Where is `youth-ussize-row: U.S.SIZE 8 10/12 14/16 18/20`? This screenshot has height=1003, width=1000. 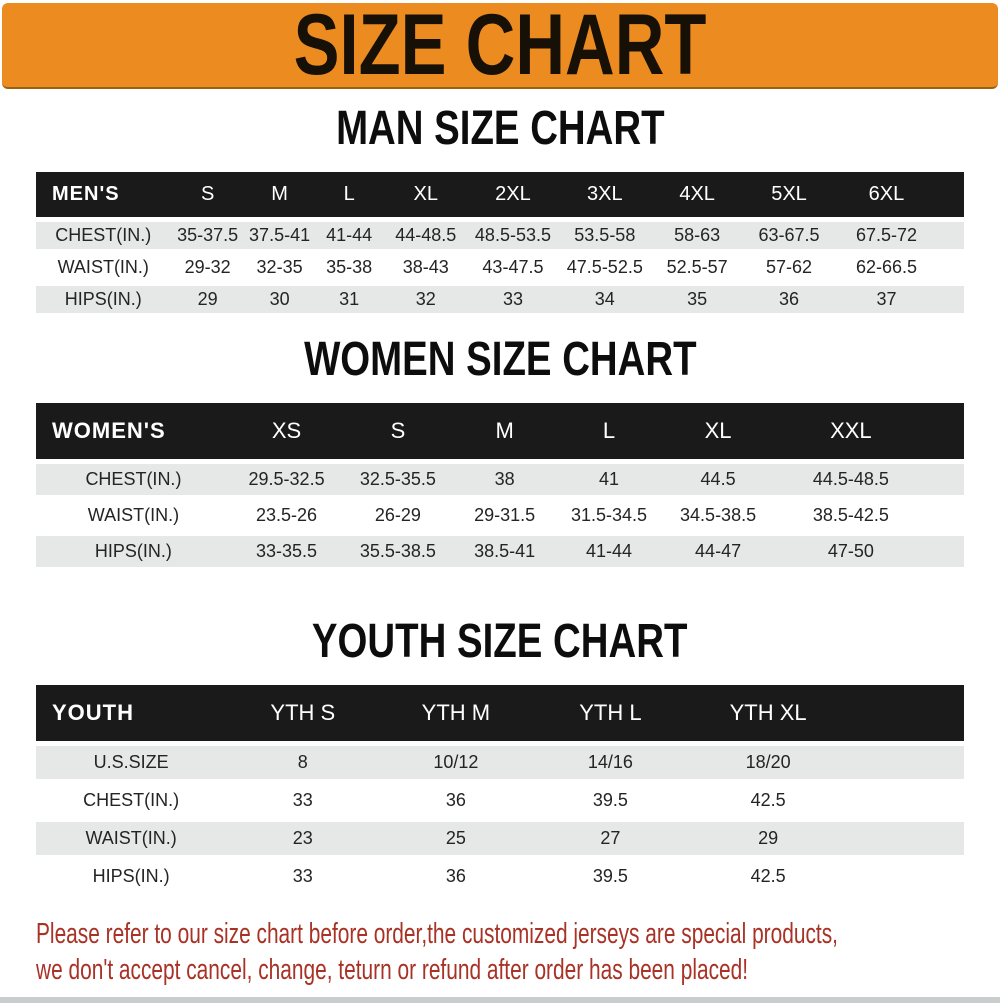
youth-ussize-row: U.S.SIZE 8 10/12 14/16 18/20 is located at coordinates (500, 762).